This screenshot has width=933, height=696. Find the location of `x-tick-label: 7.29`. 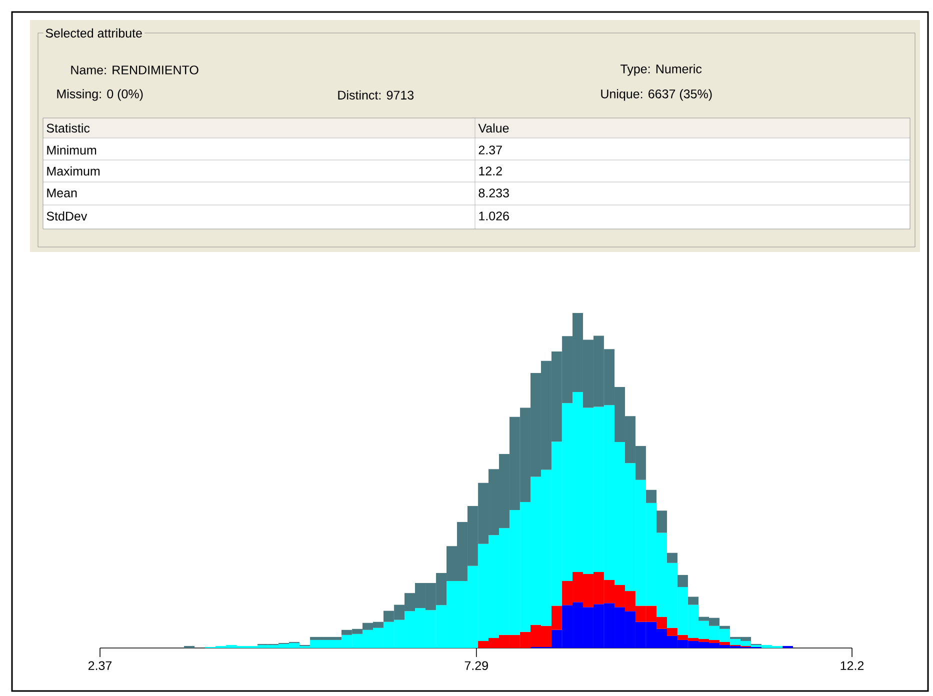

x-tick-label: 7.29 is located at coordinates (476, 665).